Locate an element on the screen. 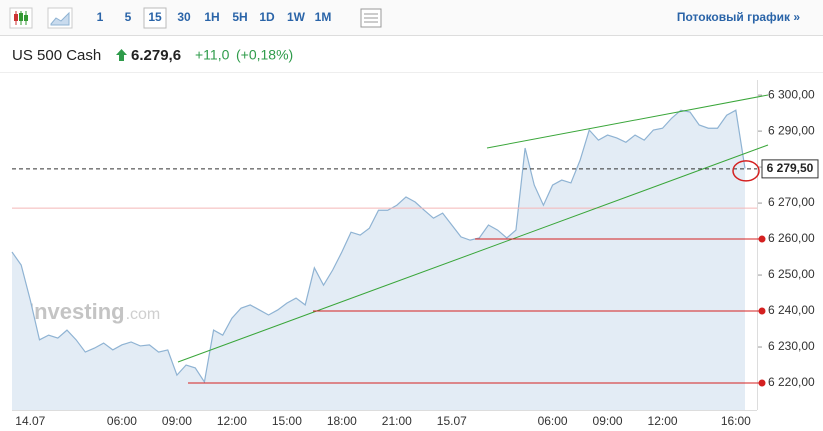 The height and width of the screenshot is (431, 823). highlight-circle is located at coordinates (746, 171).